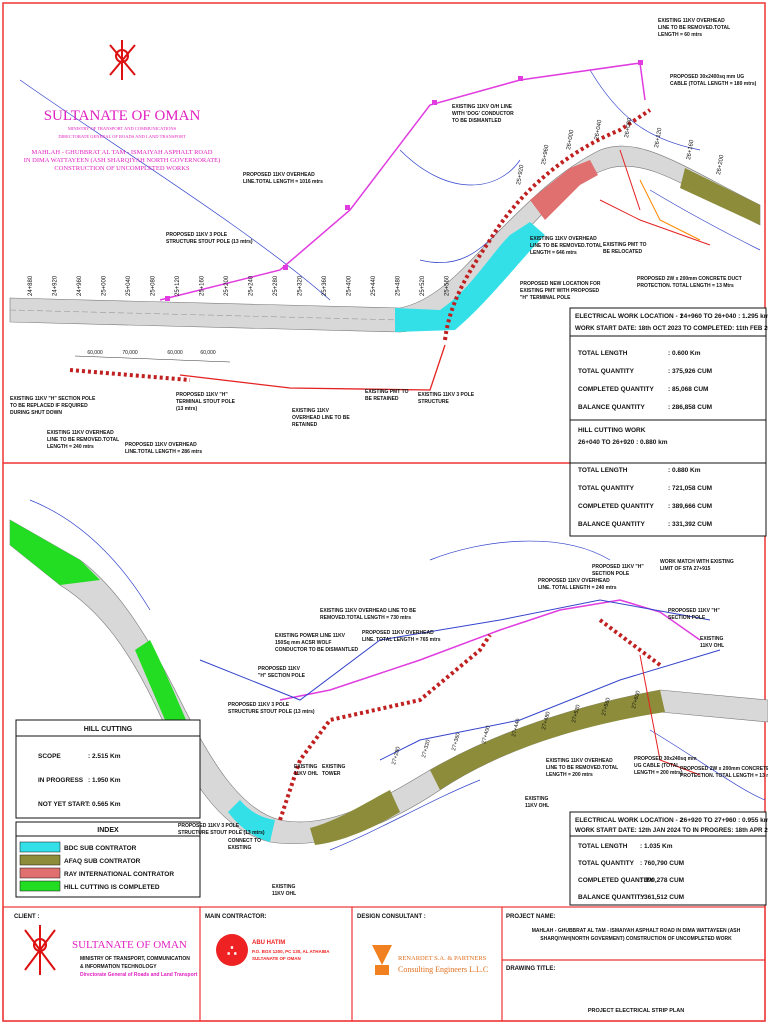  Describe the element at coordinates (276, 285) in the screenshot. I see `chainage-label: 25+280` at that location.